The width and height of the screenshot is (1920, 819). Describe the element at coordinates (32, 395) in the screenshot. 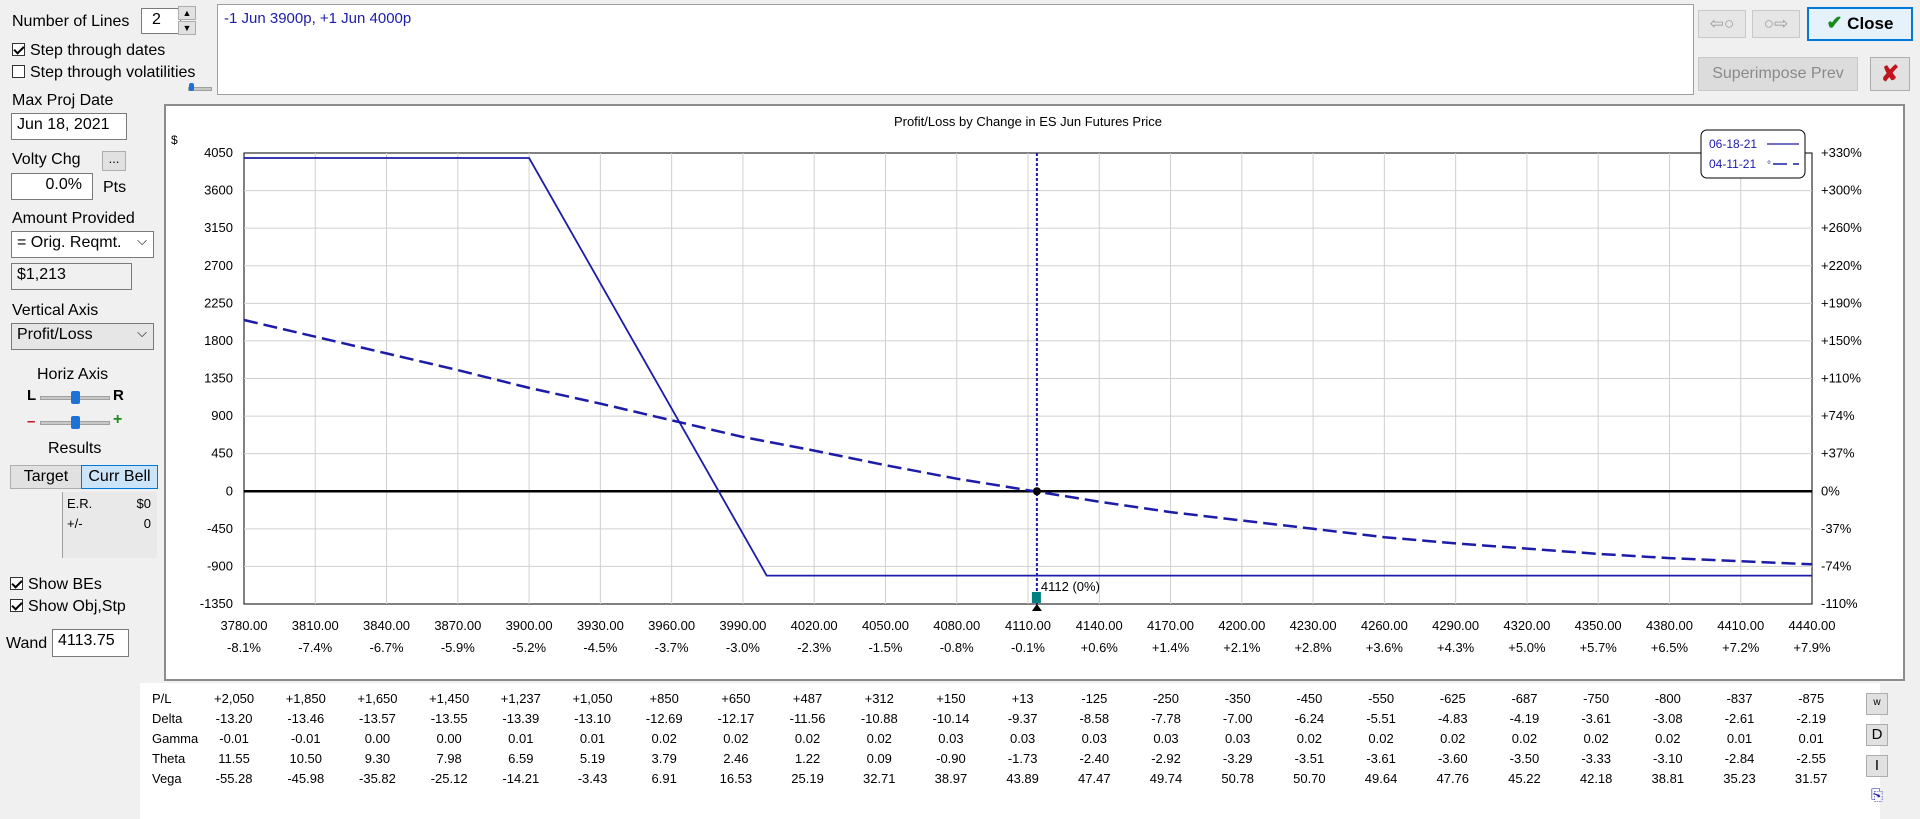

I see `slider-left-label: L` at that location.